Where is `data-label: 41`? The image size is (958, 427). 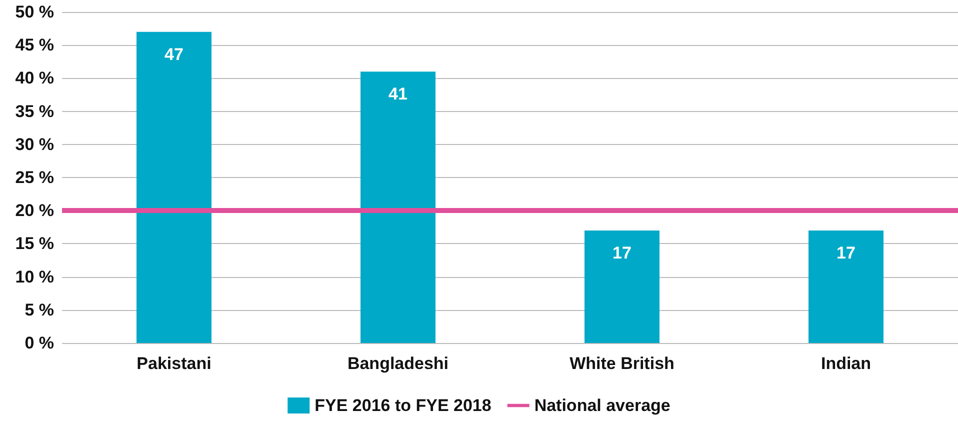
data-label: 41 is located at coordinates (398, 94).